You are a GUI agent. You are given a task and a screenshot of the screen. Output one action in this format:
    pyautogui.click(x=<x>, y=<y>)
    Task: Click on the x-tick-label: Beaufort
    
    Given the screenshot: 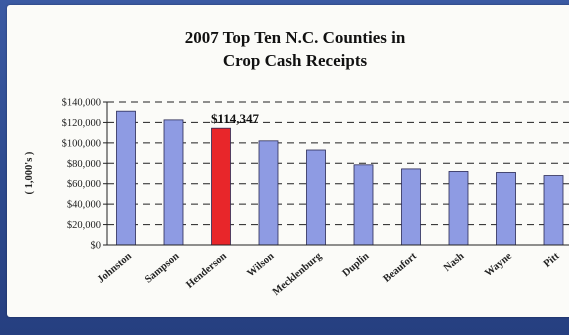 What is the action you would take?
    pyautogui.click(x=400, y=268)
    